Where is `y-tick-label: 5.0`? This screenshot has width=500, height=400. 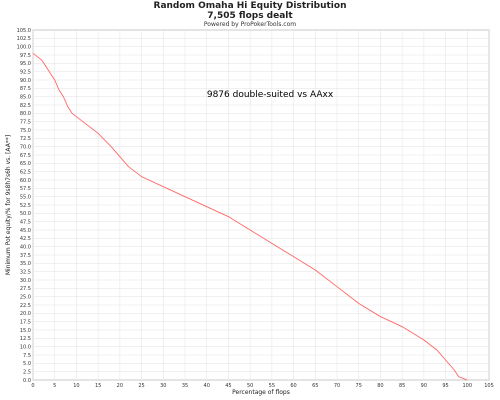
y-tick-label: 5.0 is located at coordinates (27, 364).